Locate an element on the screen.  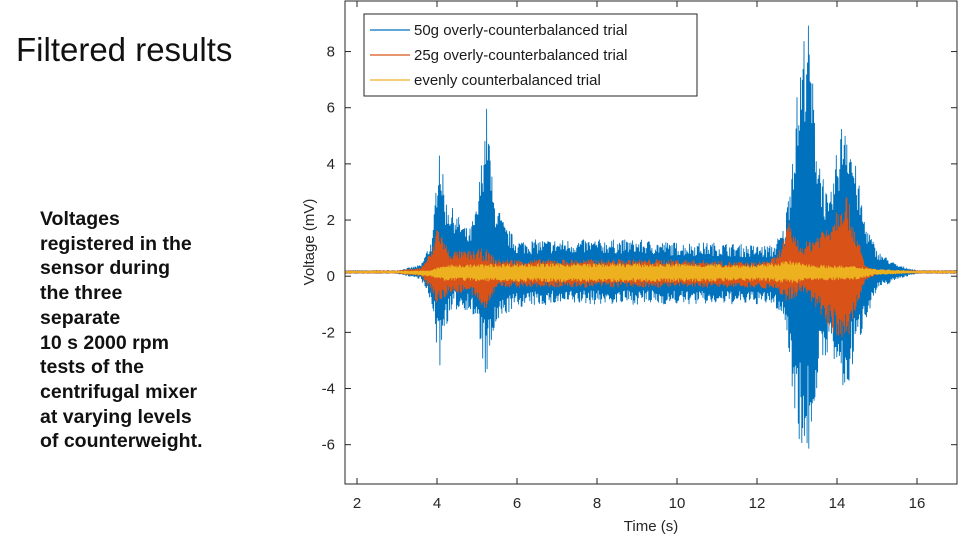
x-tick-label: 10 is located at coordinates (677, 503).